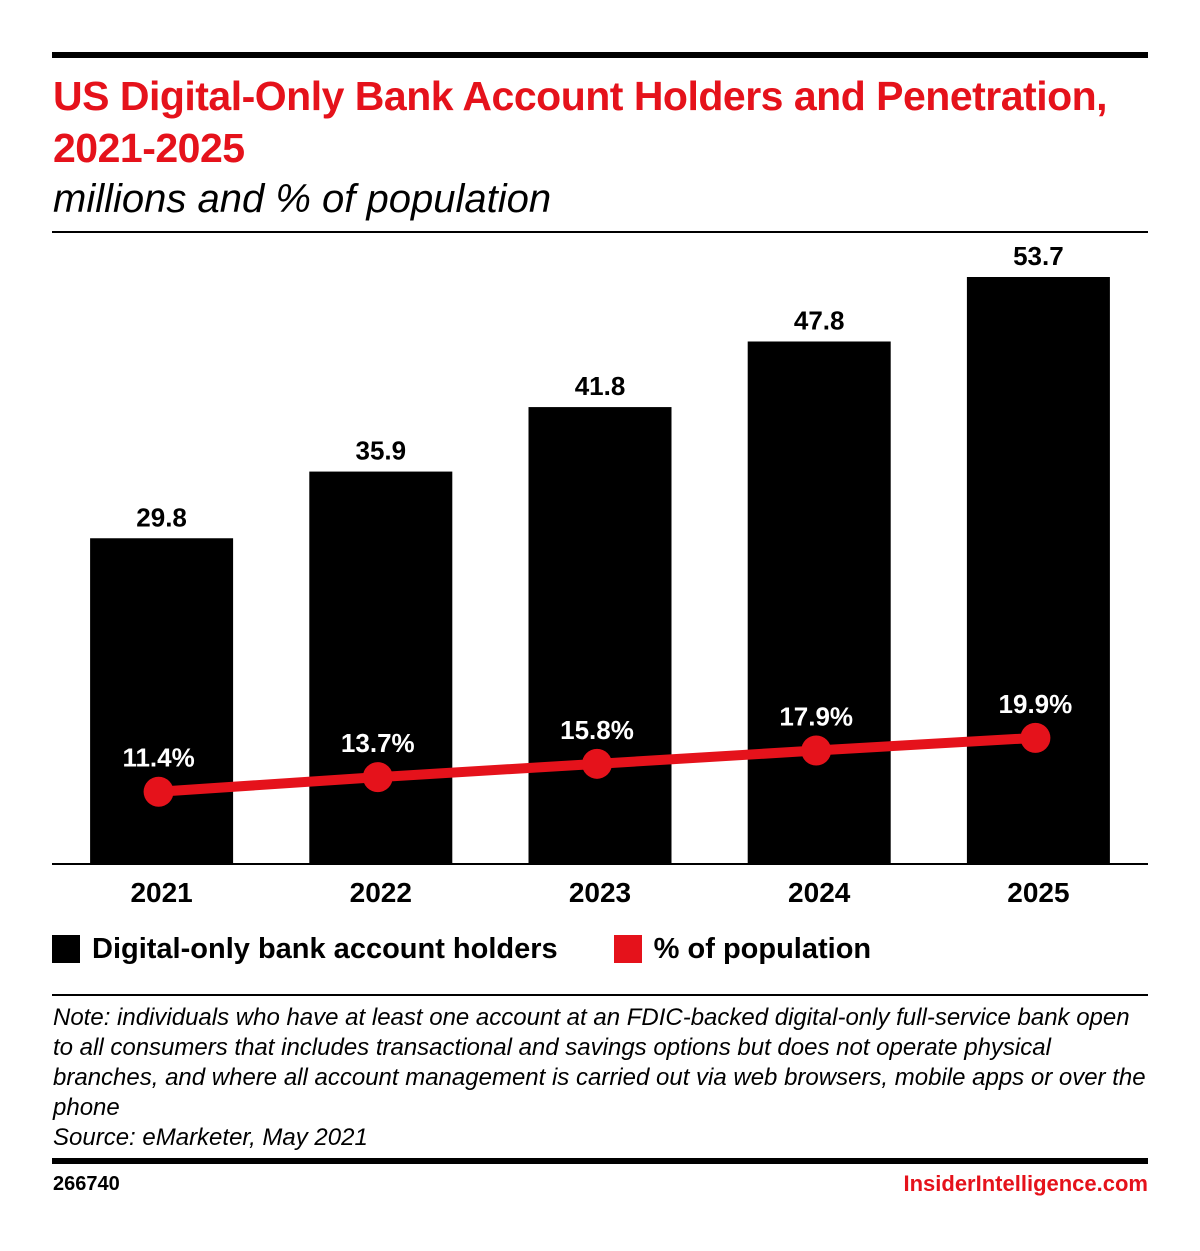 The image size is (1200, 1251). Describe the element at coordinates (600, 232) in the screenshot. I see `title-divider` at that location.